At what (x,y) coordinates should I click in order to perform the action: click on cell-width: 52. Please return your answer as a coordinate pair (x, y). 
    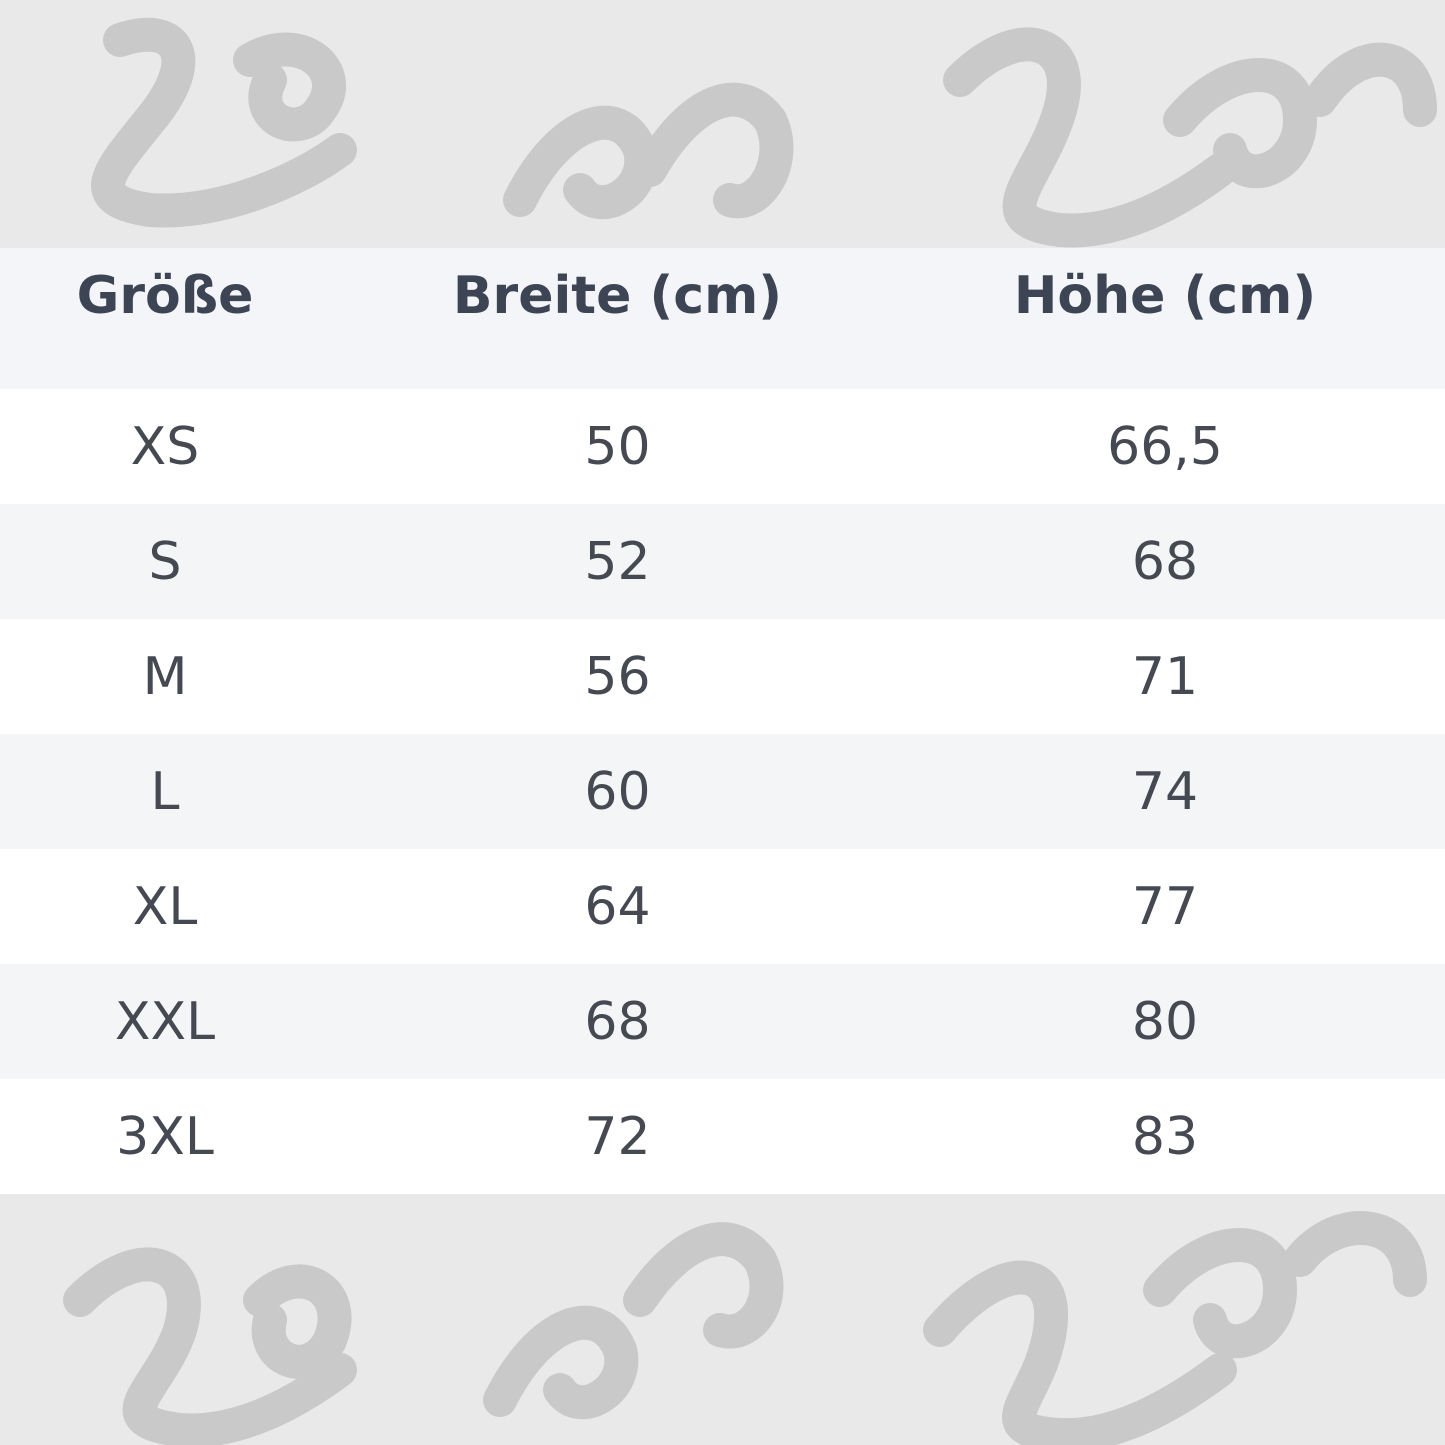
    Looking at the image, I should click on (617, 561).